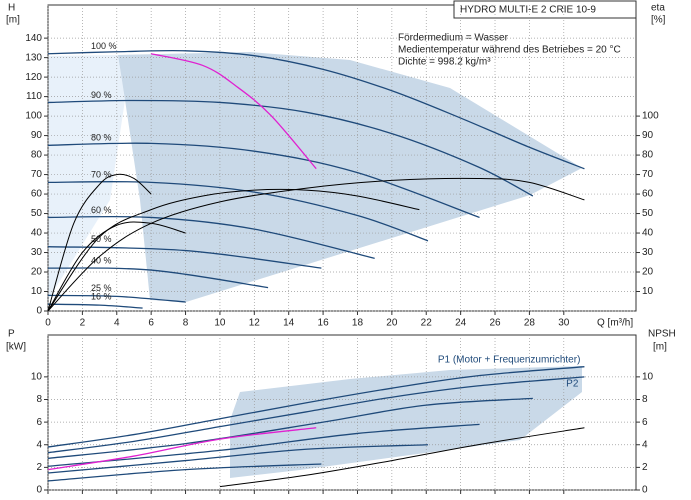  Describe the element at coordinates (117, 323) in the screenshot. I see `x-tick-label: 4` at that location.